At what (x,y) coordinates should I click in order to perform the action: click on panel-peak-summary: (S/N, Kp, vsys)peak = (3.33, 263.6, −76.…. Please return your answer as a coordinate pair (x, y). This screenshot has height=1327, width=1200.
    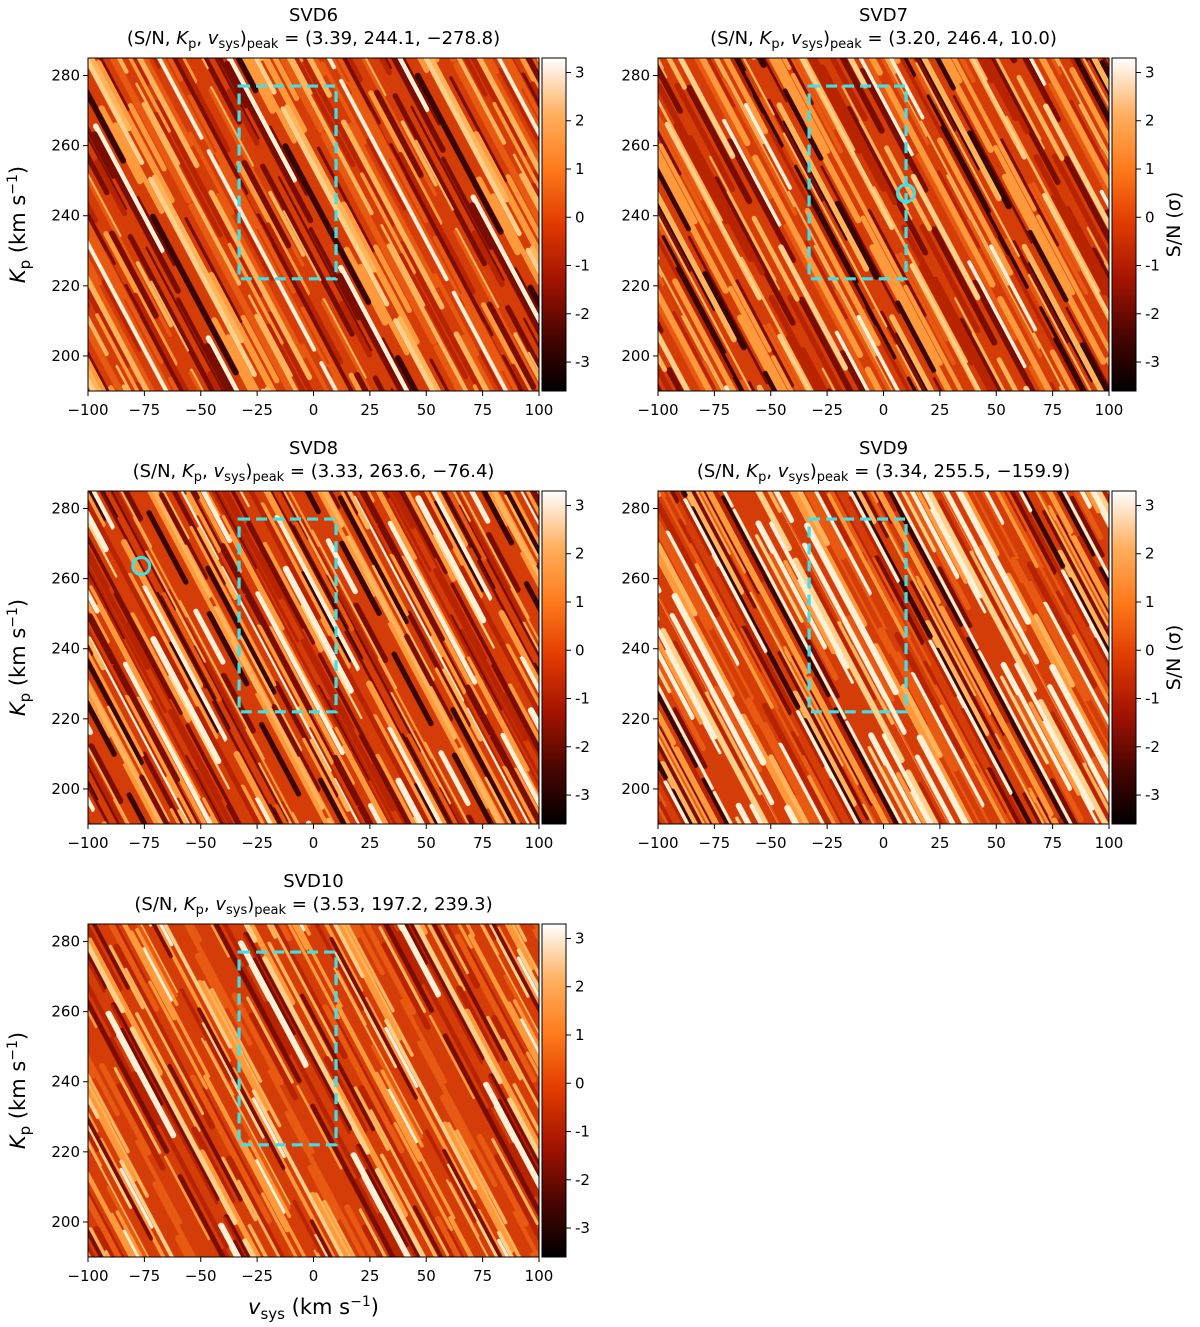
    Looking at the image, I should click on (314, 473).